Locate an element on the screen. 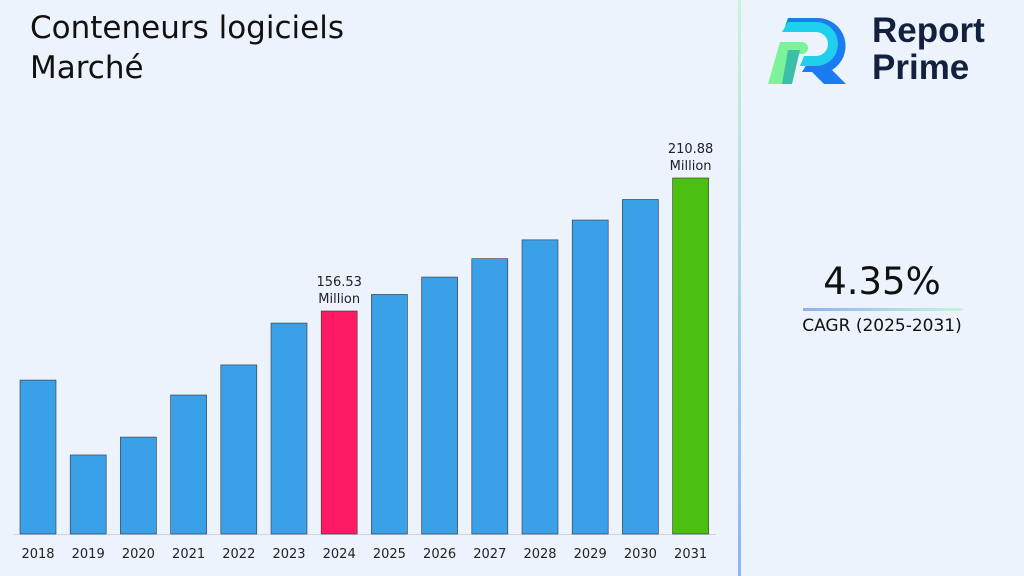 The height and width of the screenshot is (576, 1024). cagr-label: CAGR (2025-2031) is located at coordinates (882, 326).